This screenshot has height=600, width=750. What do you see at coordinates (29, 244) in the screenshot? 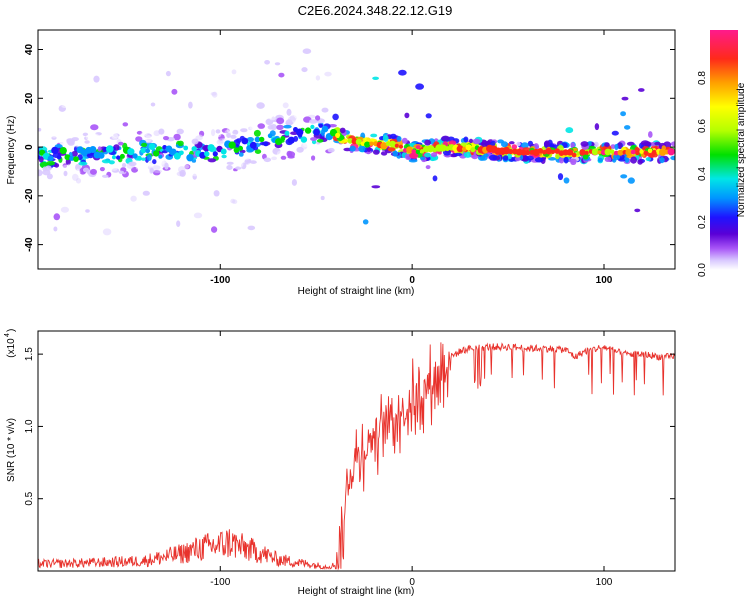
I see `spectrogram-y-tick-label: -40` at bounding box center [29, 244].